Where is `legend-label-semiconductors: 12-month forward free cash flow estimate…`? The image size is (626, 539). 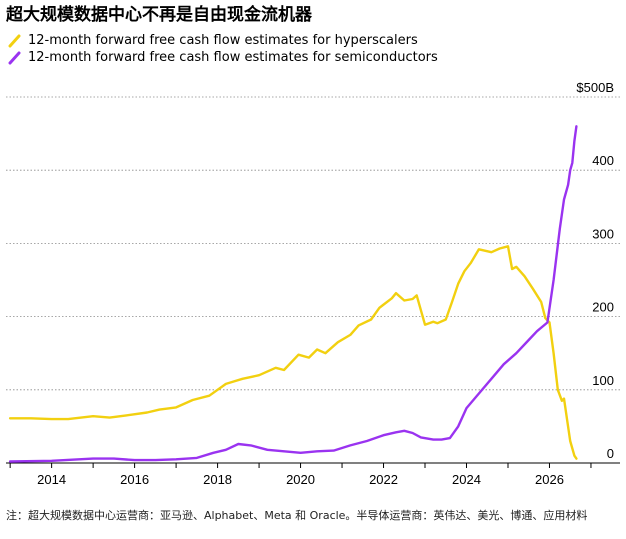
legend-label-semiconductors: 12-month forward free cash flow estimate… is located at coordinates (233, 57).